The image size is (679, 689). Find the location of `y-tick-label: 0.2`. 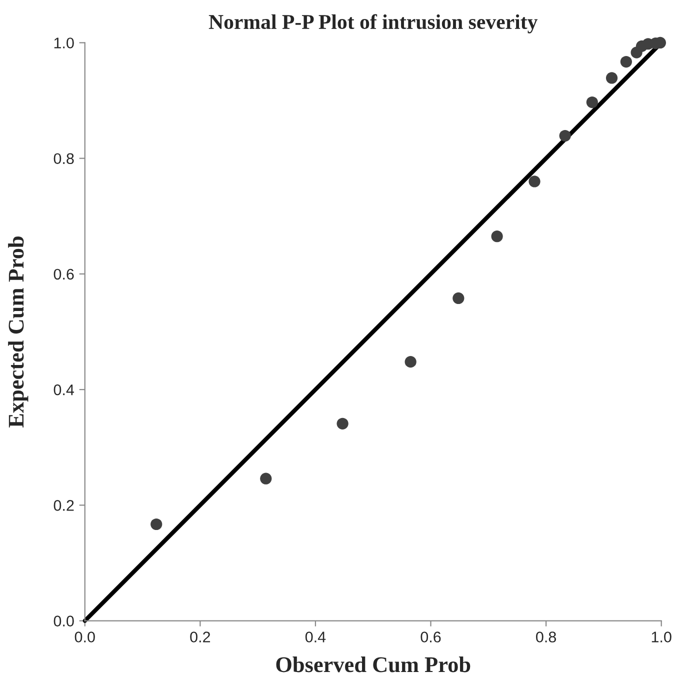

y-tick-label: 0.2 is located at coordinates (64, 505).